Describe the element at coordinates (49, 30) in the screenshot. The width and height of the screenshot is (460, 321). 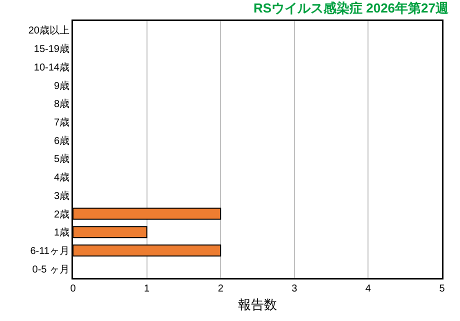
I see `y-tick-label: 20歳以上` at that location.